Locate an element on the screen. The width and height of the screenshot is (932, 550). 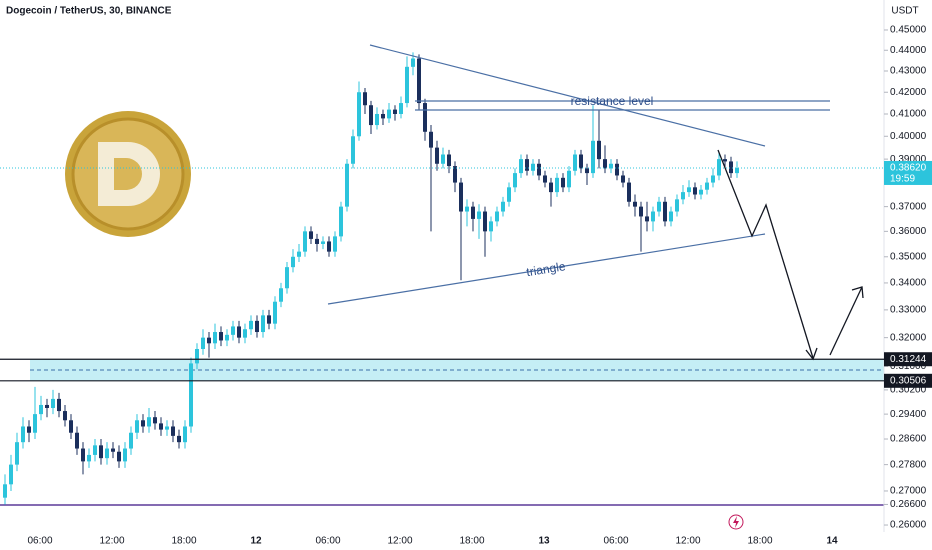
level-label: 0.31244 is located at coordinates (908, 359).